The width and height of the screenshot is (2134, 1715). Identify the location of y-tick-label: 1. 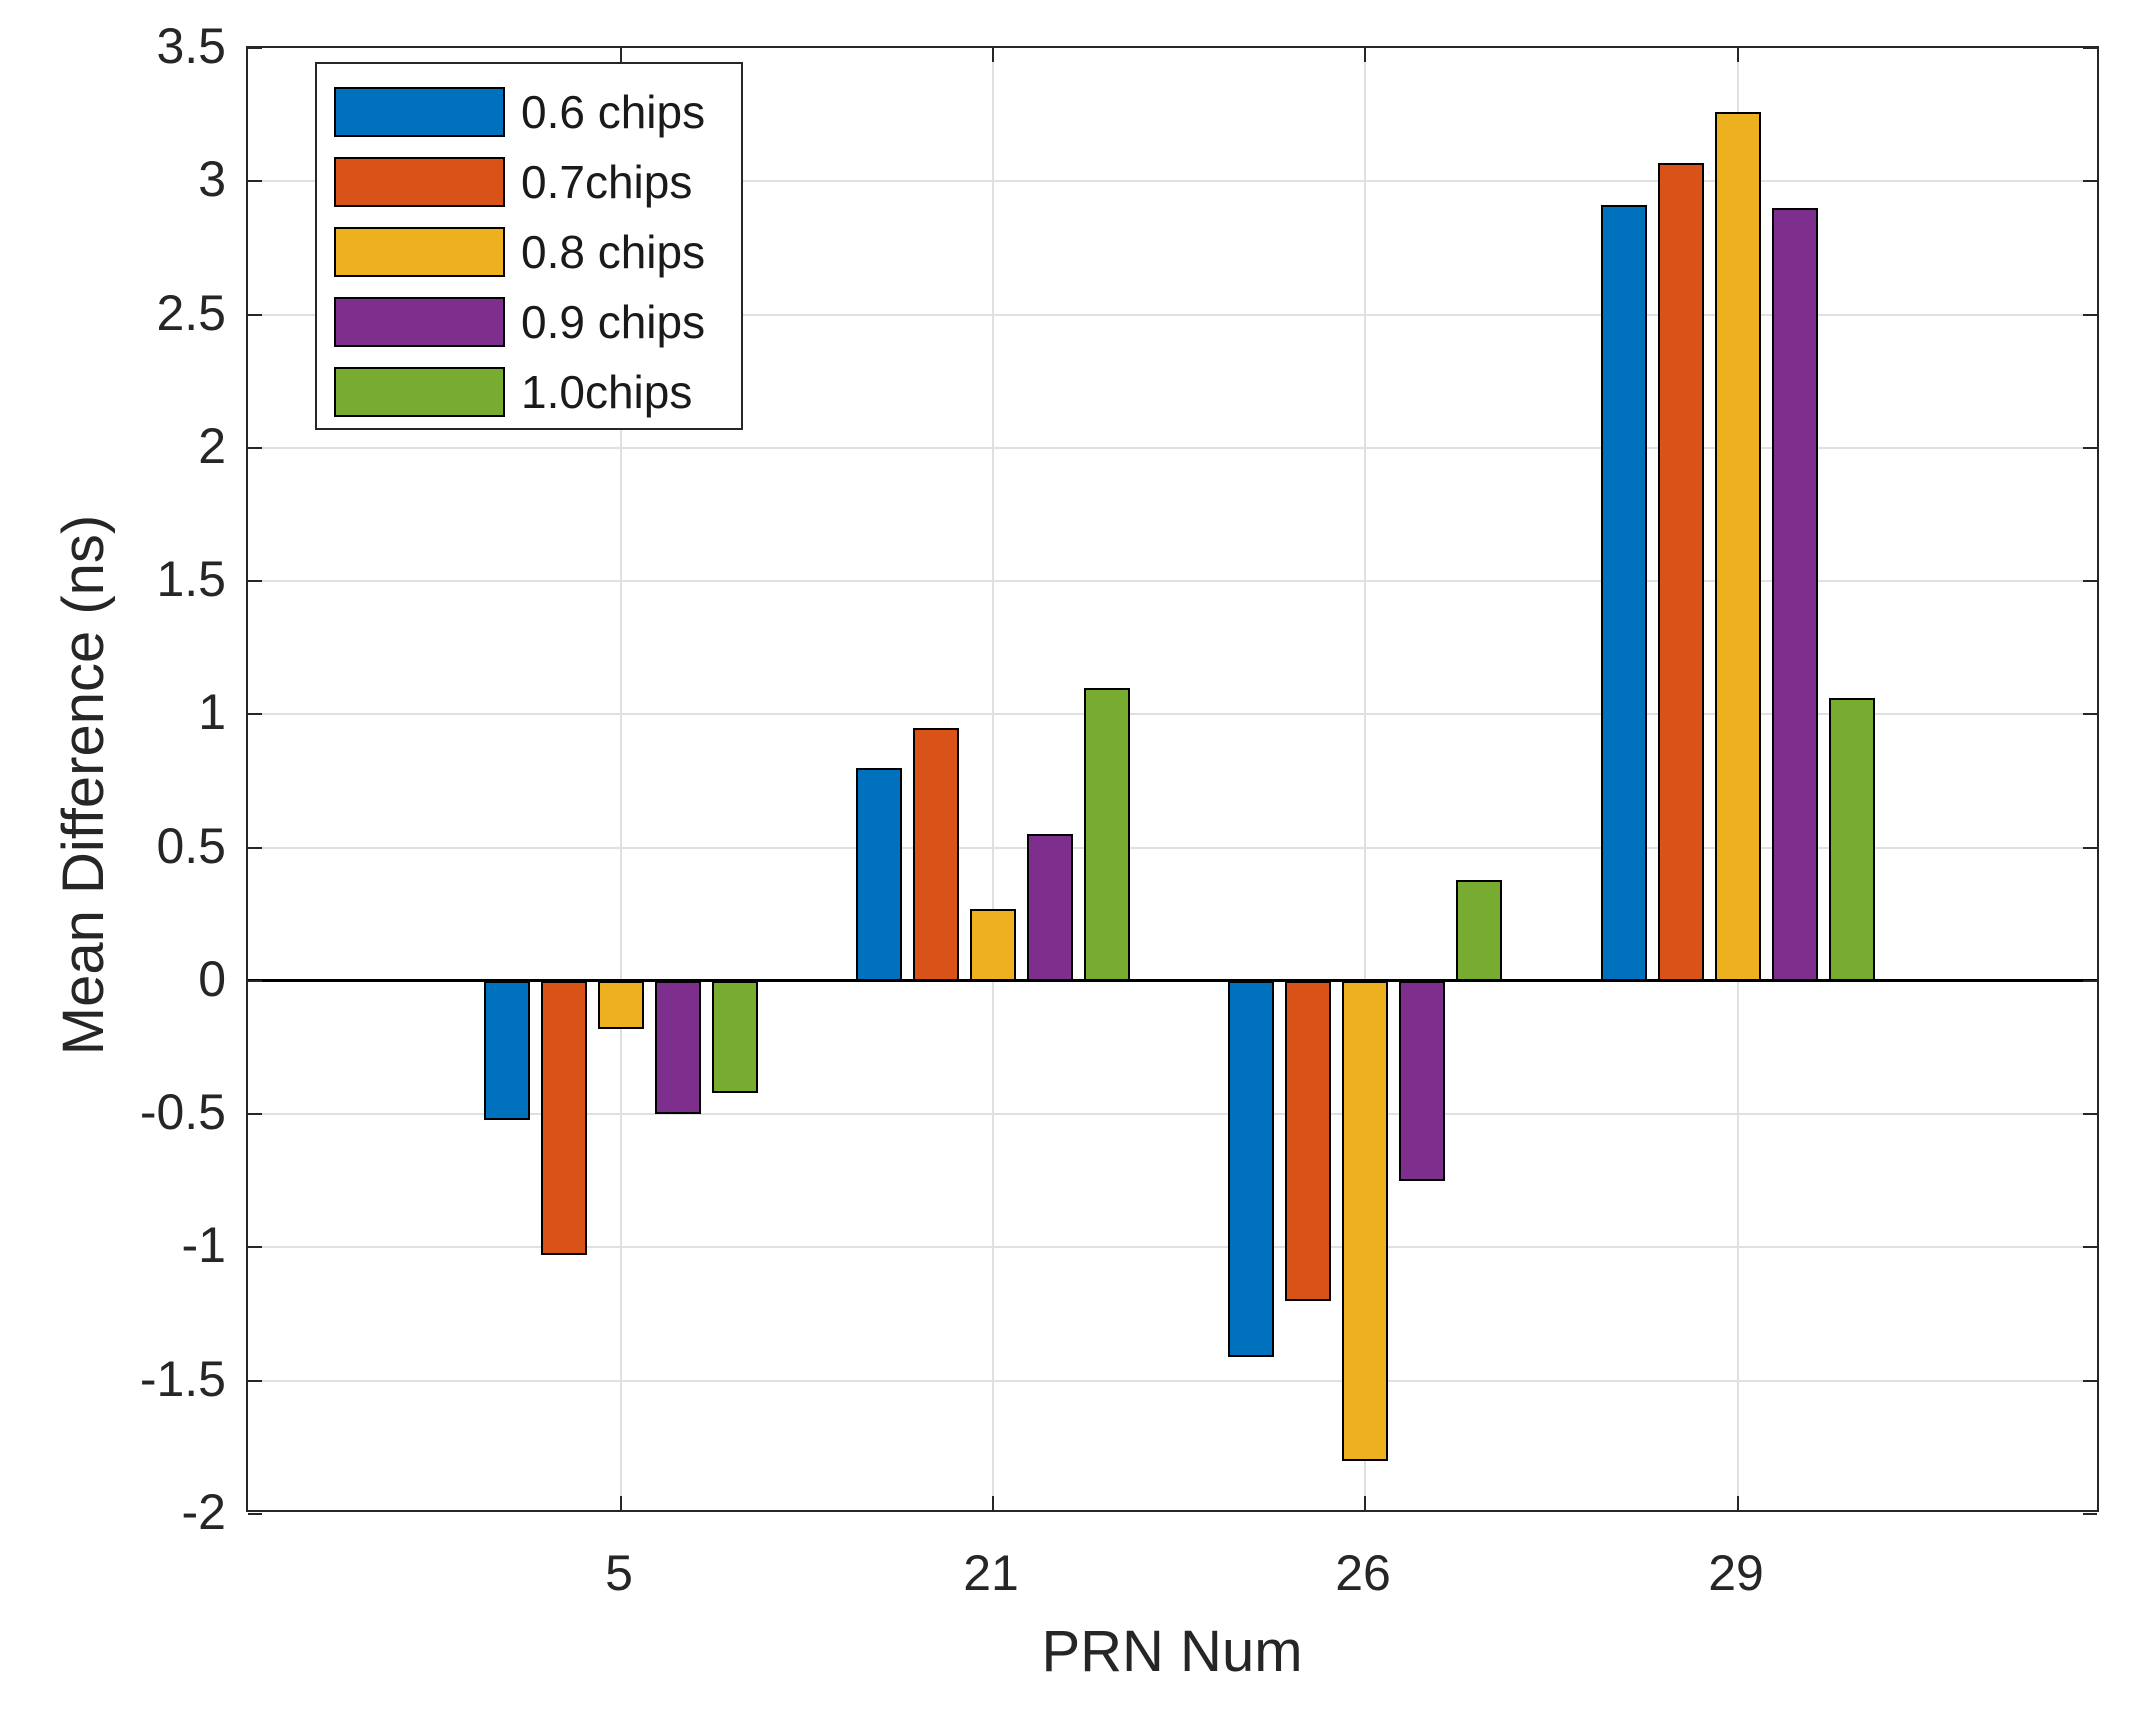
(212, 712).